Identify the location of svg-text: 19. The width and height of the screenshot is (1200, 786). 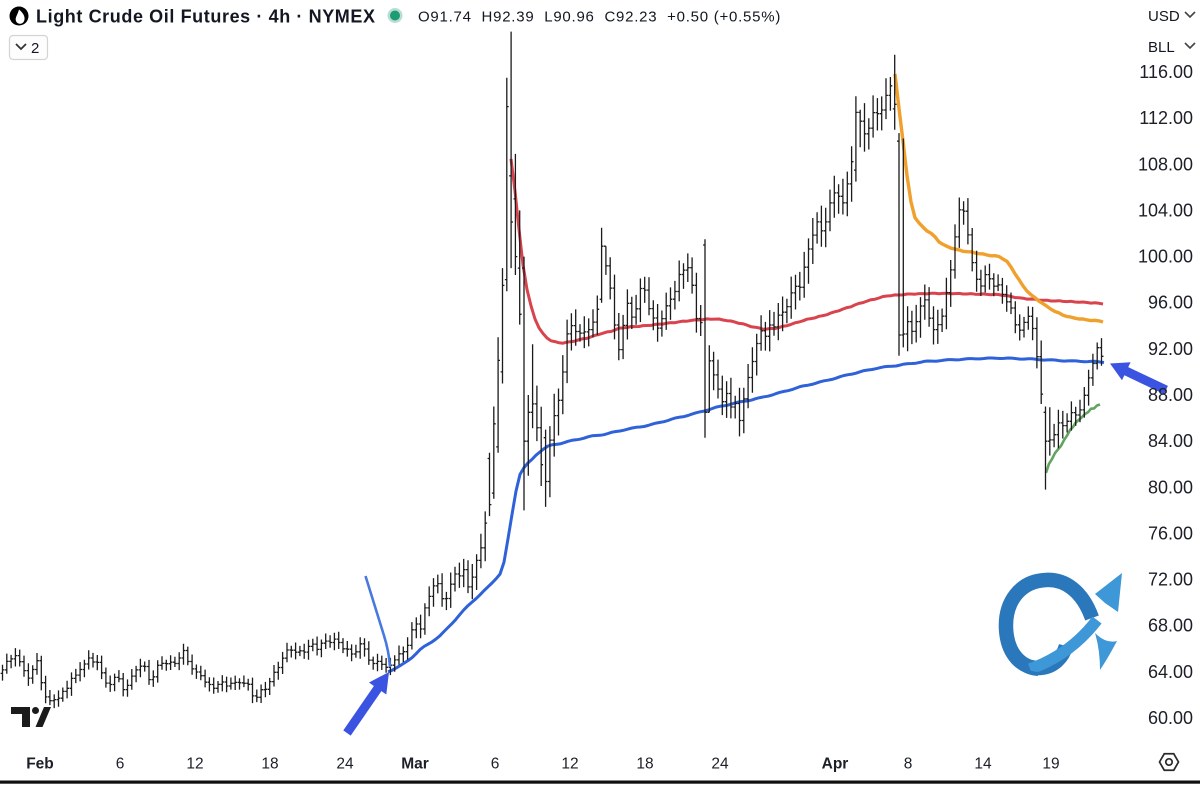
(1050, 764).